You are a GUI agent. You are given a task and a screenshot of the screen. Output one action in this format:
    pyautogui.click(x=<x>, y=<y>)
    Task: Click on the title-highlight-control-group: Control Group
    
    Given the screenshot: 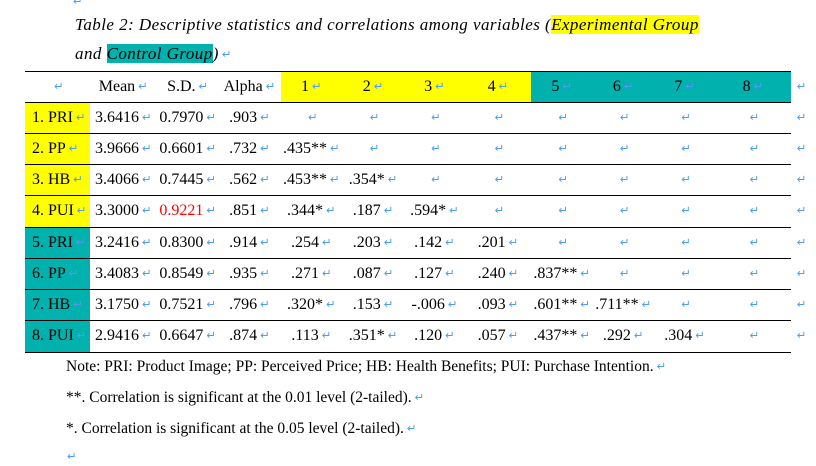 What is the action you would take?
    pyautogui.click(x=159, y=53)
    